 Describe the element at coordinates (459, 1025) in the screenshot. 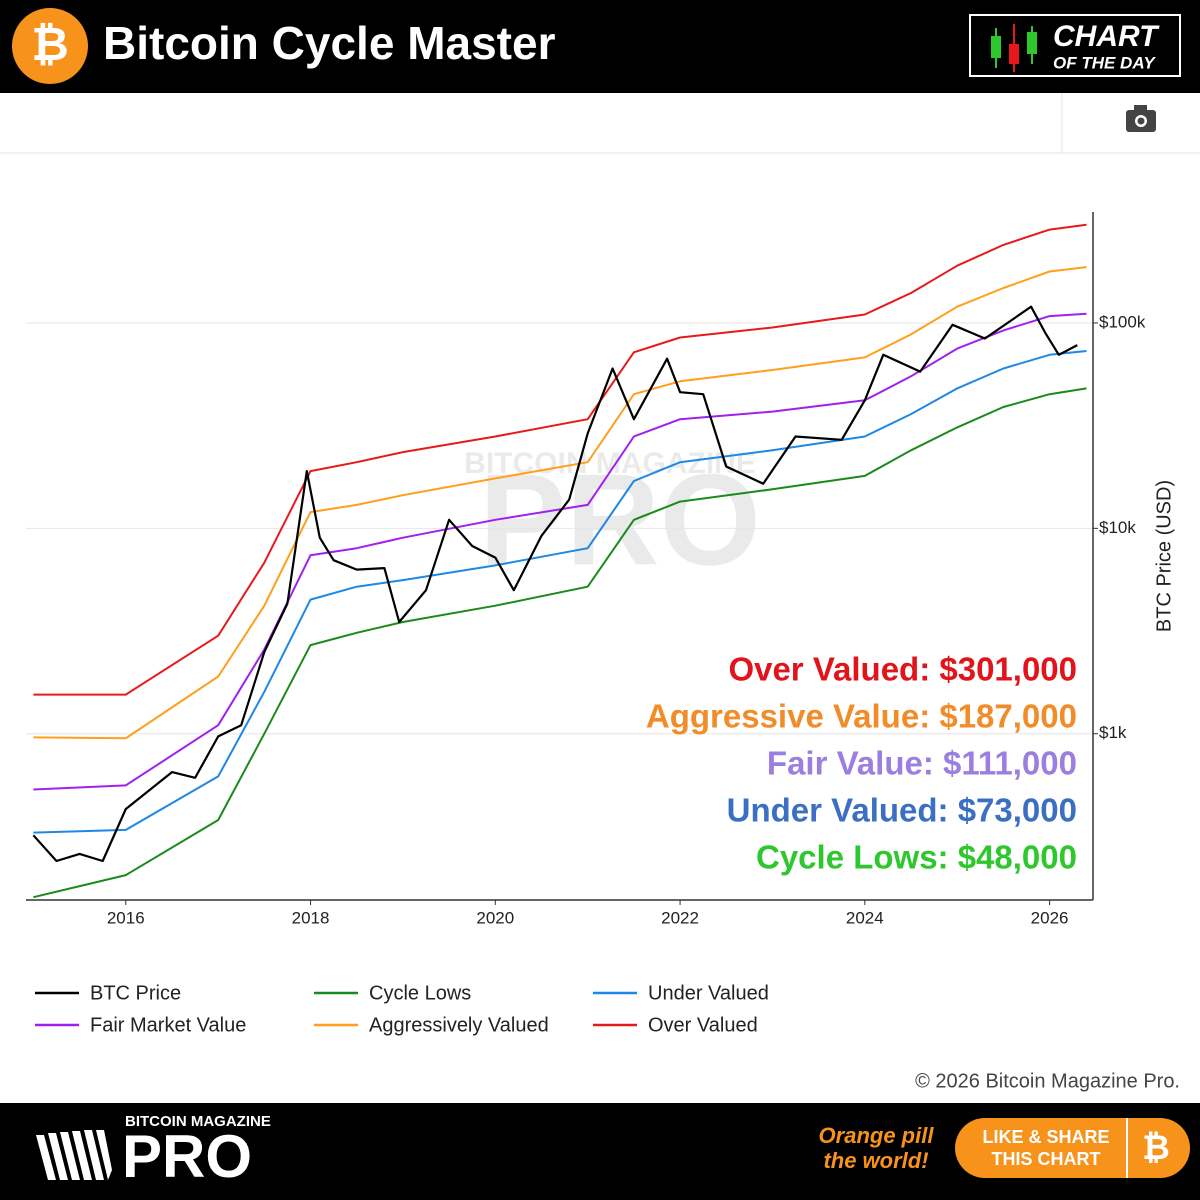

I see `legend-label: Aggressively Valued` at that location.